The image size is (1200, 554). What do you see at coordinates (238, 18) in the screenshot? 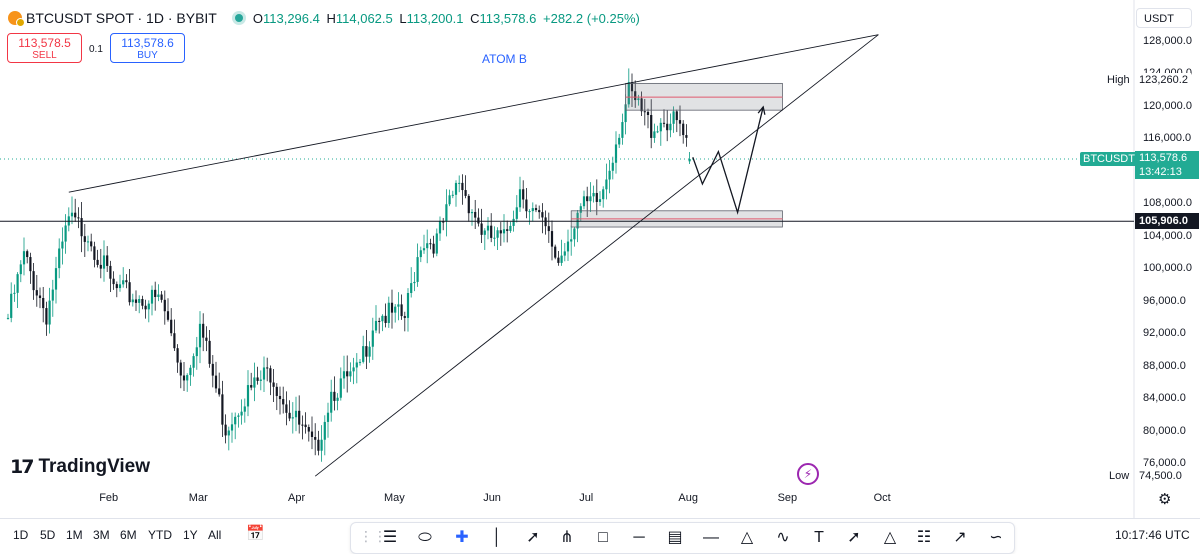
I see `market-status-icon` at bounding box center [238, 18].